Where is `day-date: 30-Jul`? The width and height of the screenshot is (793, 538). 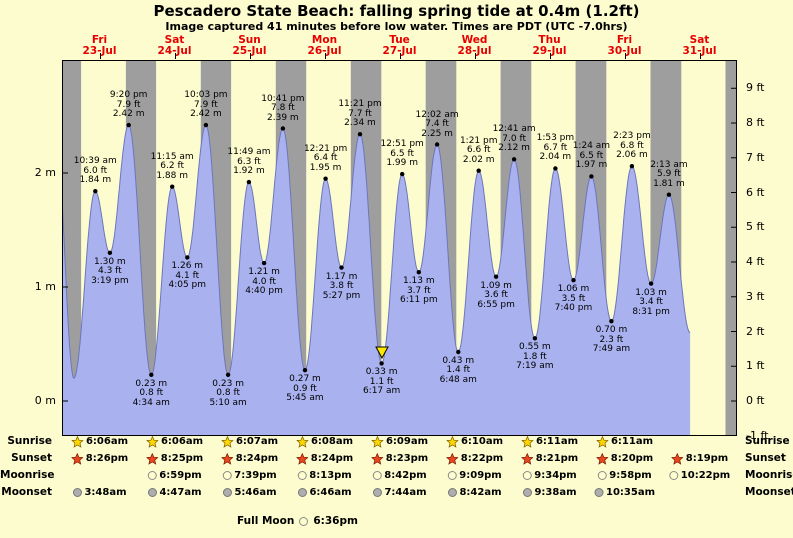
day-date: 30-Jul is located at coordinates (624, 51).